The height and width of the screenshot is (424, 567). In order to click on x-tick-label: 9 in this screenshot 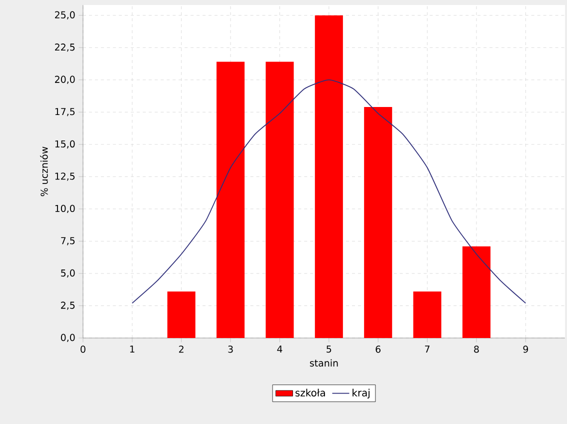, I will do `click(525, 349)`.